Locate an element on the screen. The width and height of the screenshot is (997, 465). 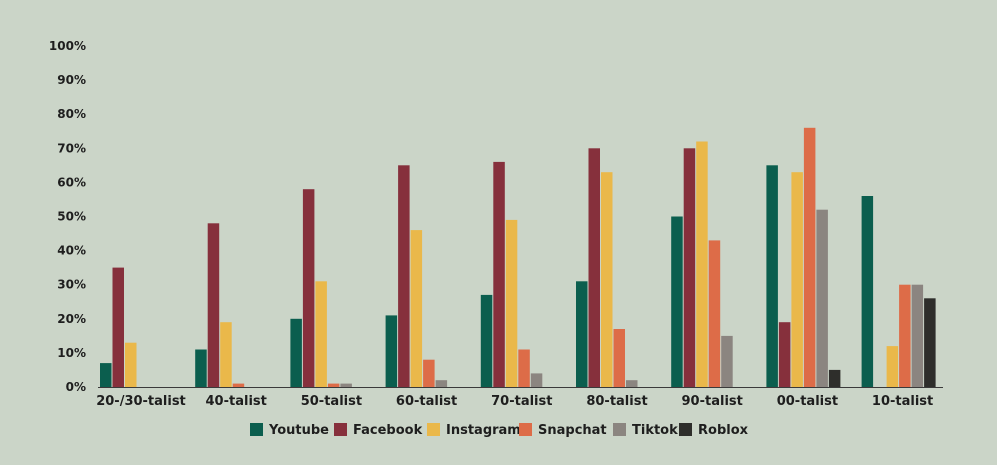
y-tick-label: 40% is located at coordinates (71, 251).